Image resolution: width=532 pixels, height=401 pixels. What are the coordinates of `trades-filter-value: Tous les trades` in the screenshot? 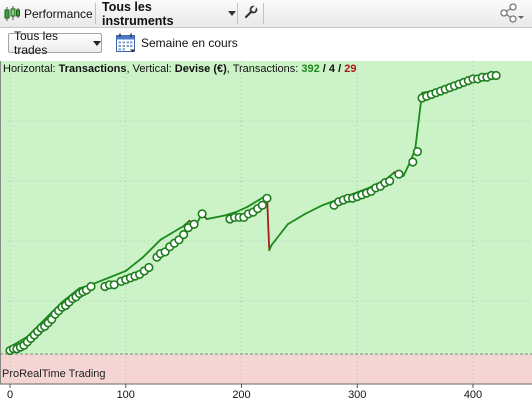 It's located at (36, 43).